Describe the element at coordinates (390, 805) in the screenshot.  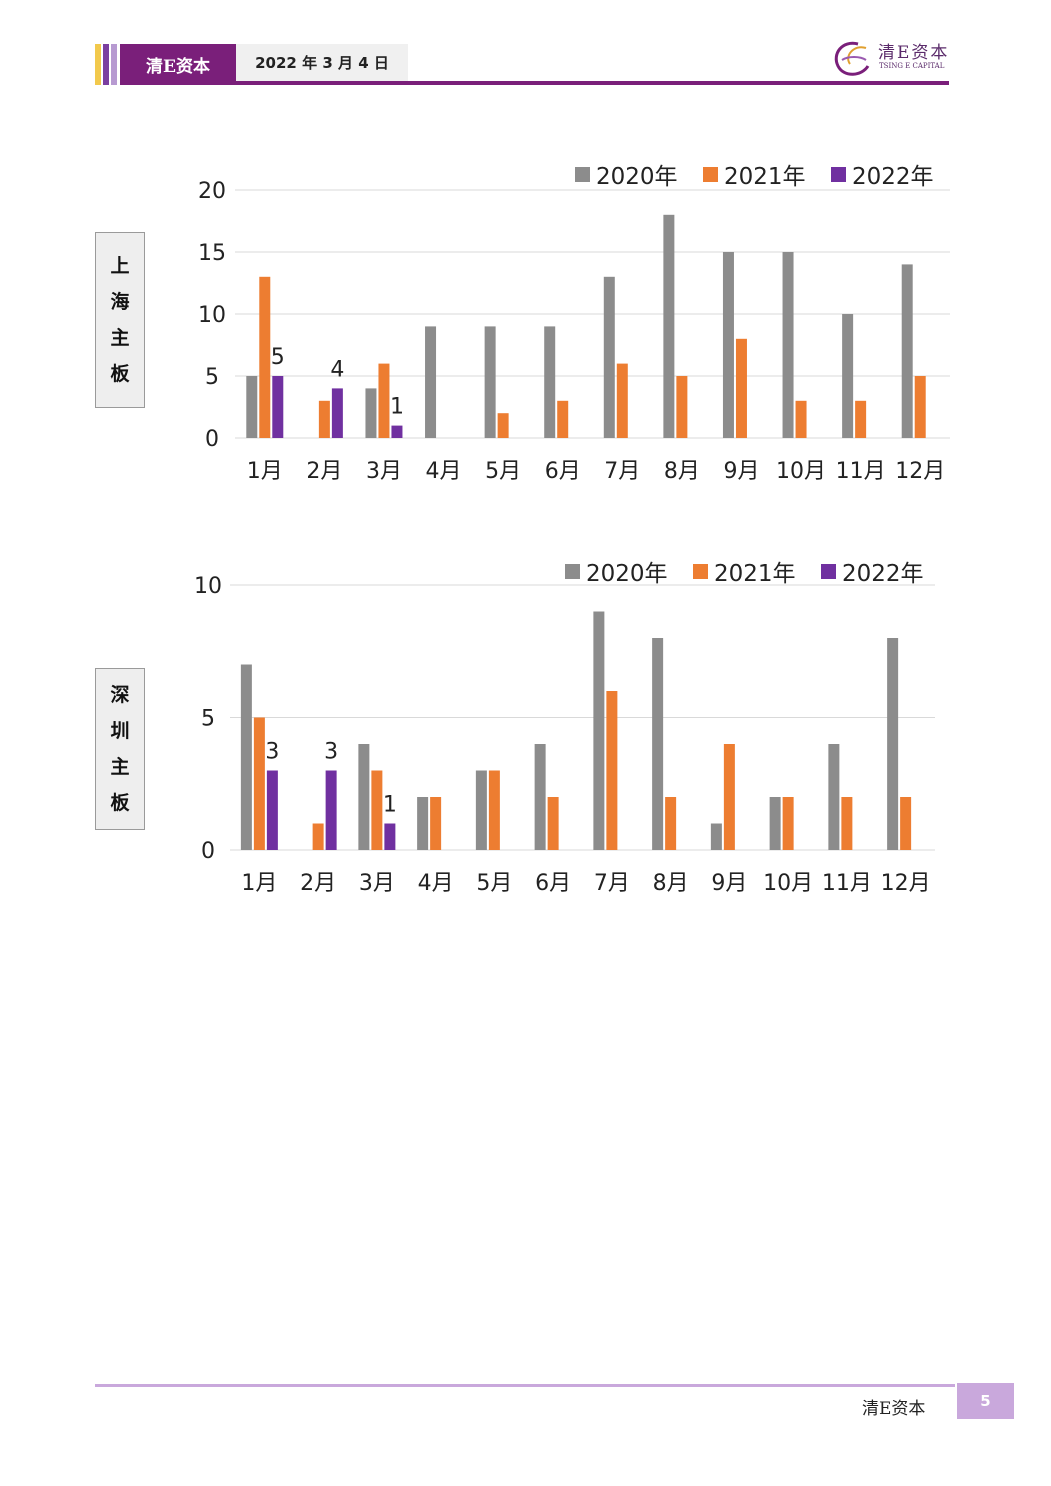
I see `data-label: 1` at that location.